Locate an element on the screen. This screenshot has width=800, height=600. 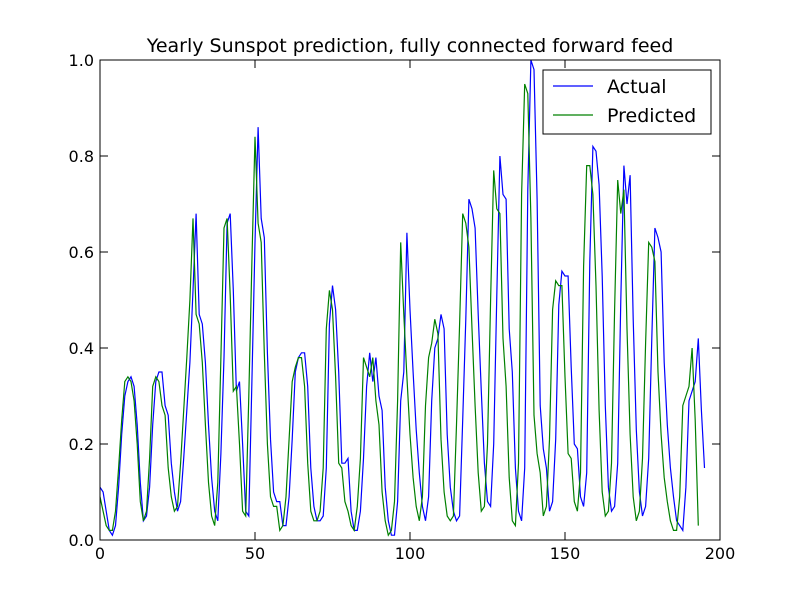
y-tick-label: 0.6 is located at coordinates (81, 252).